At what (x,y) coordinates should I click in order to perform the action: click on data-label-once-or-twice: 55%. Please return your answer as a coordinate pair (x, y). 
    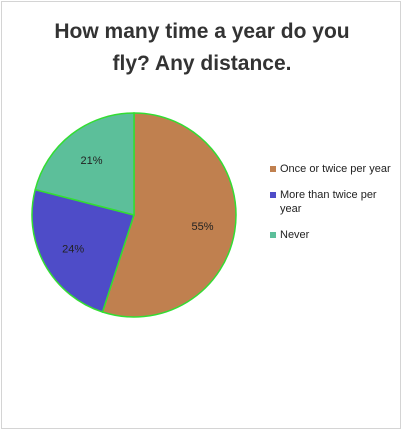
    Looking at the image, I should click on (202, 227).